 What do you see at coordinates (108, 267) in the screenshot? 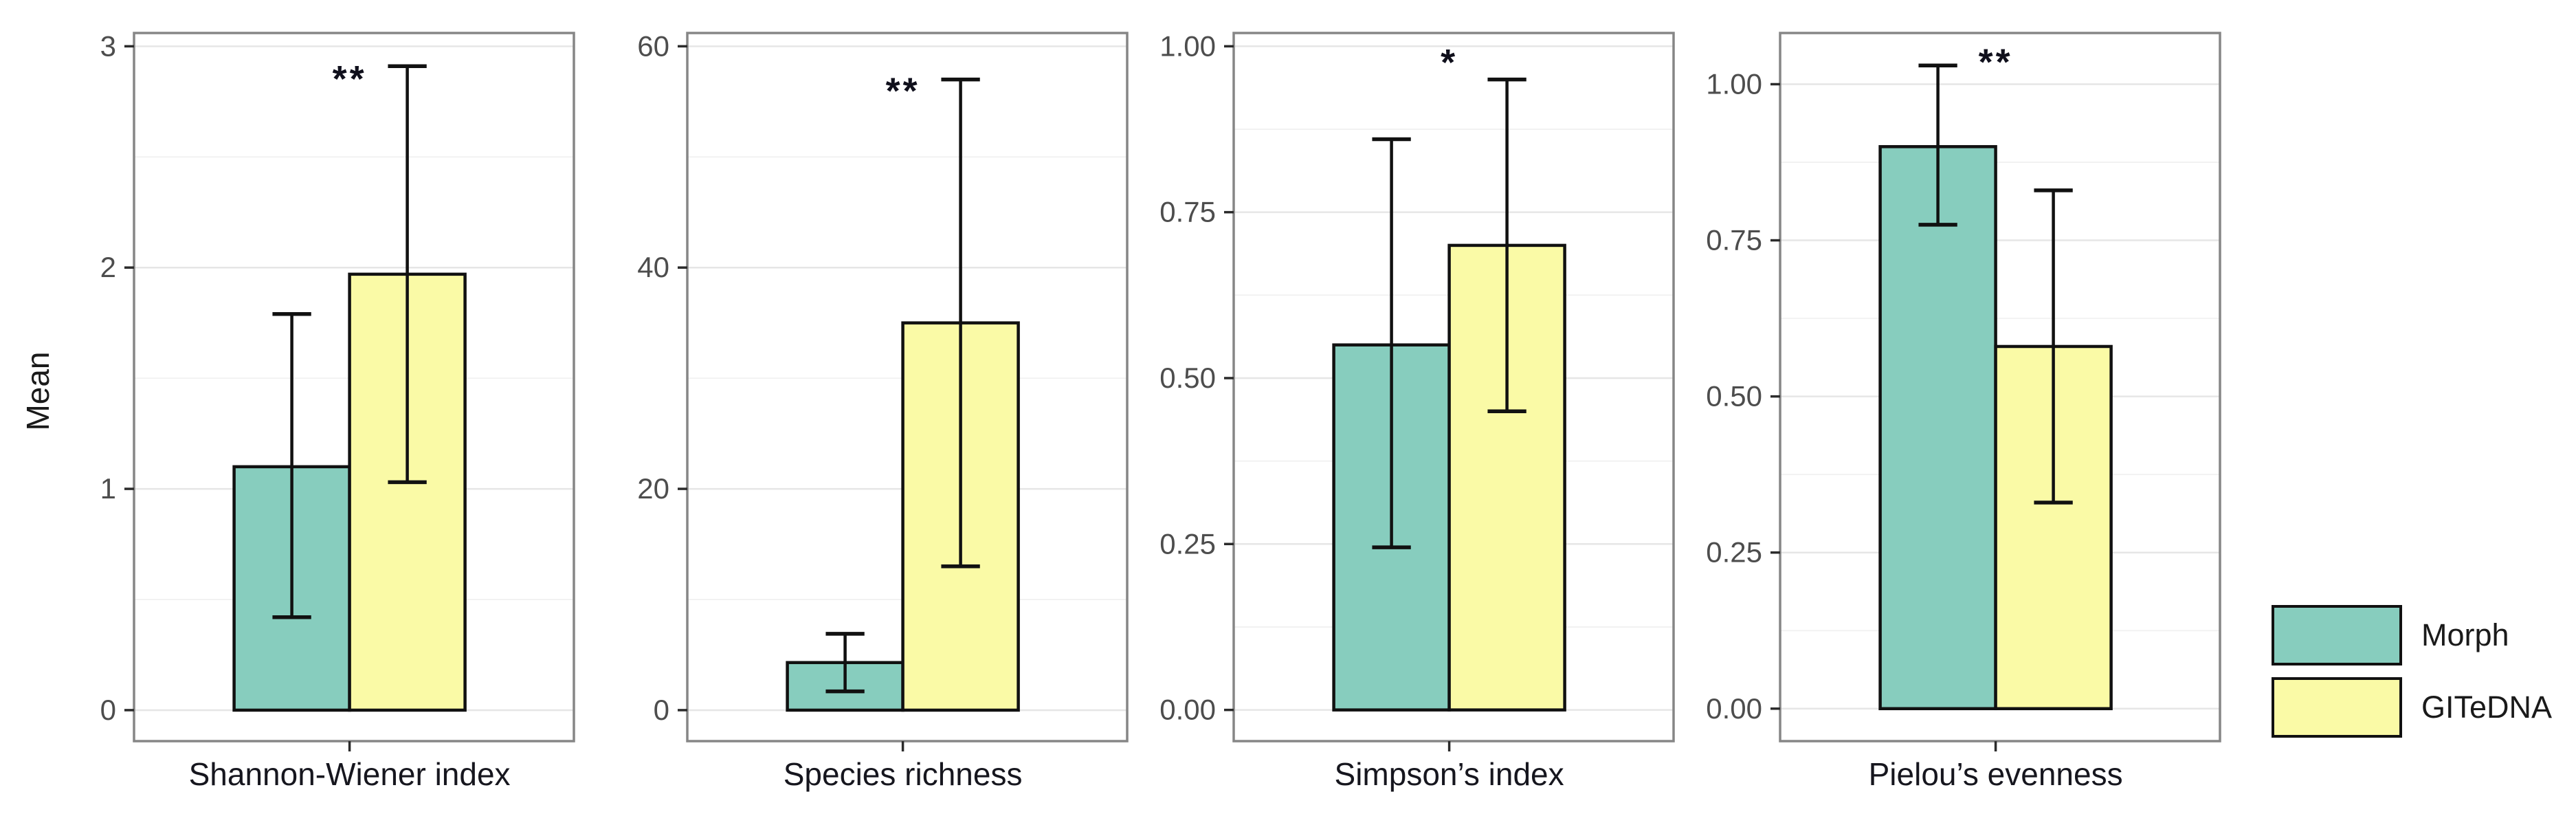
I see `y-tick-label: 2` at bounding box center [108, 267].